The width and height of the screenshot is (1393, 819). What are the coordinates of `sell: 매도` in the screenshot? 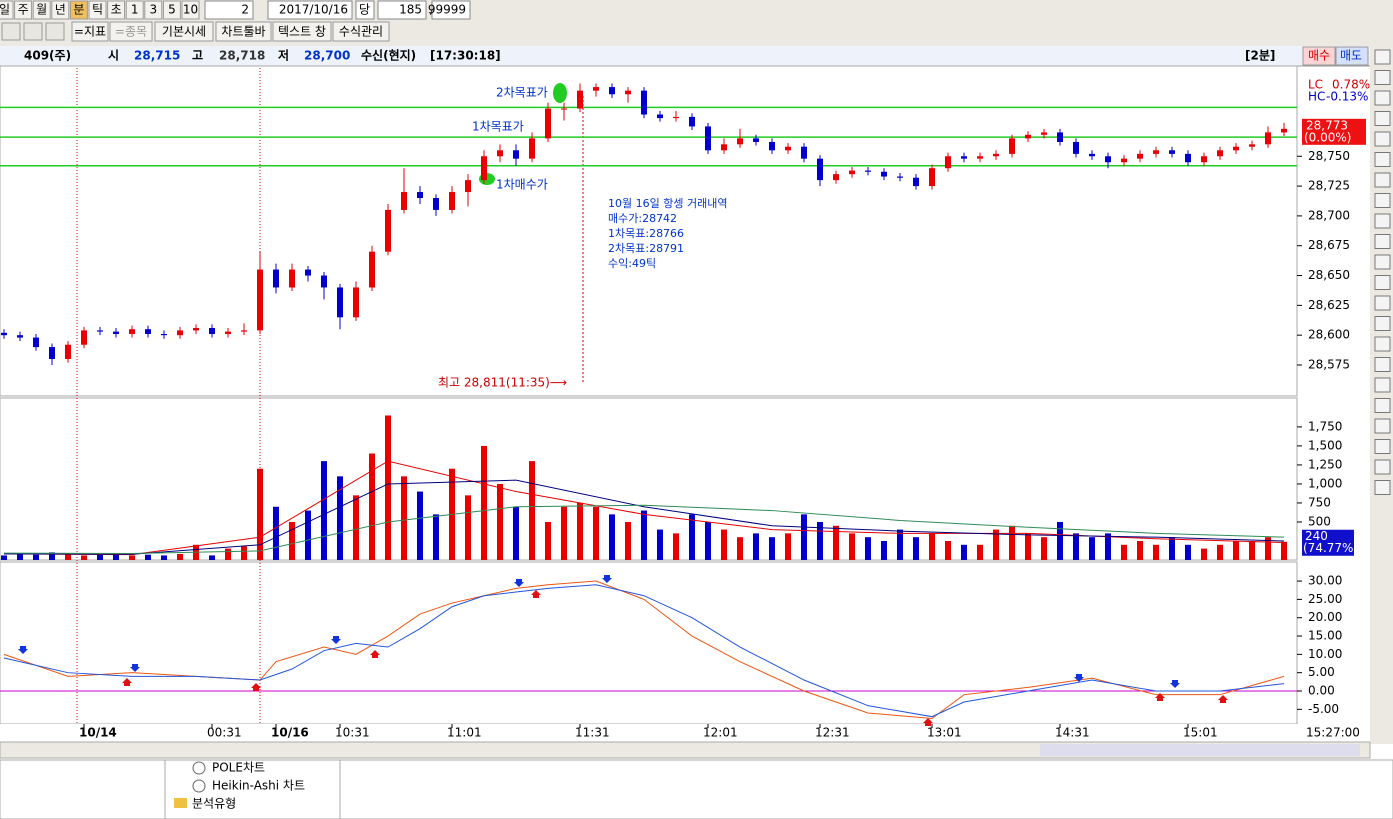 It's located at (1351, 56).